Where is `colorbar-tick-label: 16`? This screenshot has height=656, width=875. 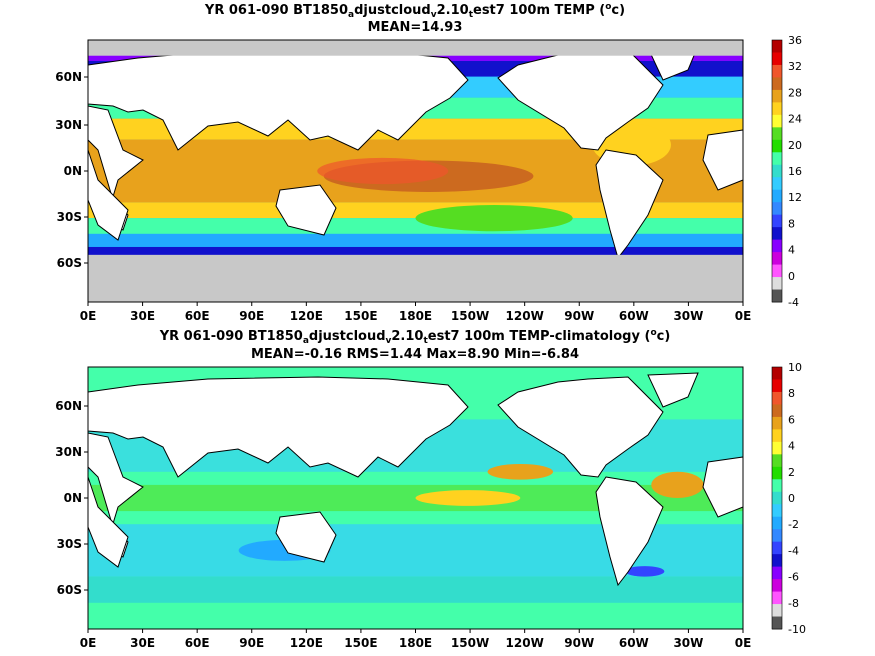
colorbar-tick-label: 16 is located at coordinates (795, 171).